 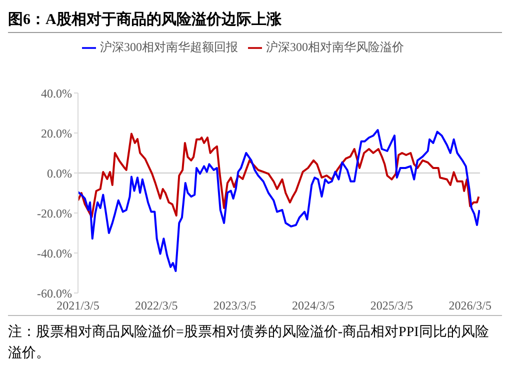 I want to click on text: 注：股票相对商品风险溢价=股票相对债券的风险溢价-商品相对PPI同比的风险溢价。, so click(x=249, y=343).